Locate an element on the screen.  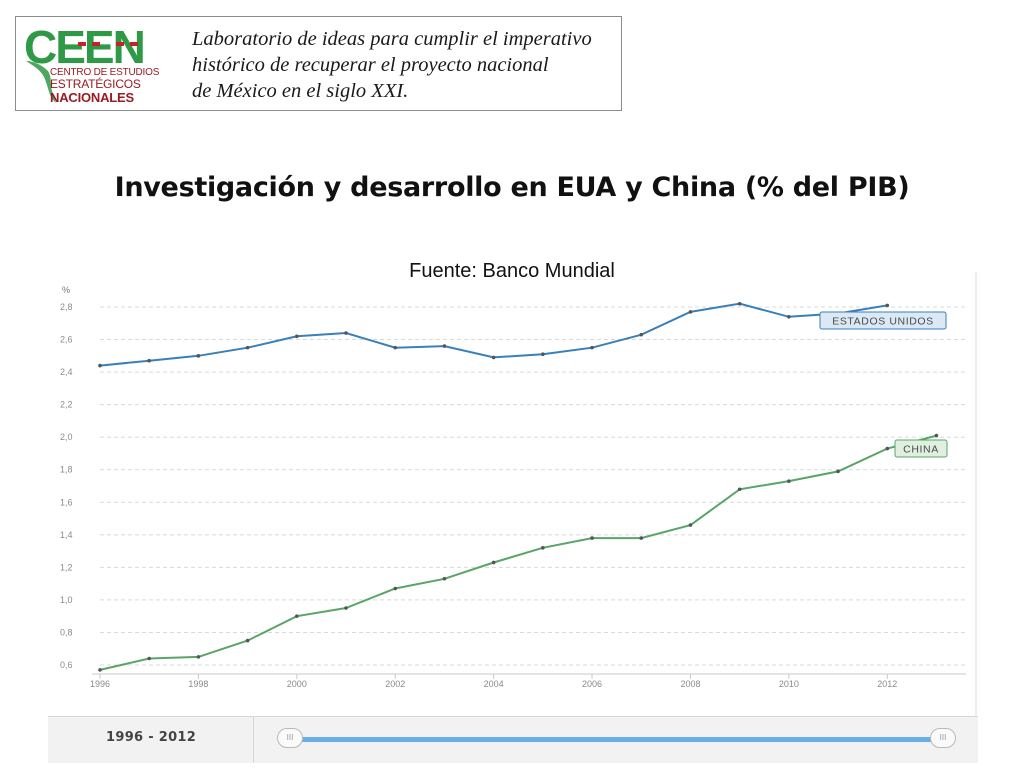
source-caption: Fuente: Banco Mundial is located at coordinates (512, 271).